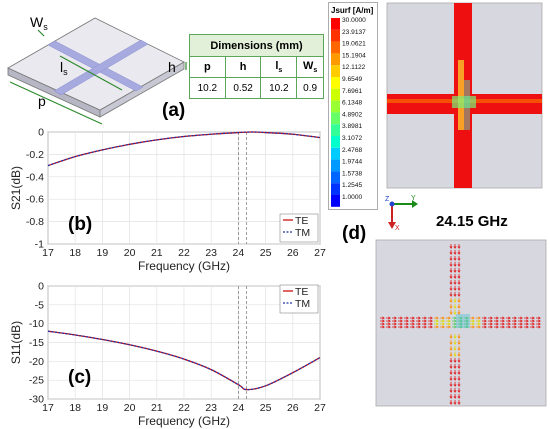  Describe the element at coordinates (172, 67) in the screenshot. I see `h-label: h` at that location.